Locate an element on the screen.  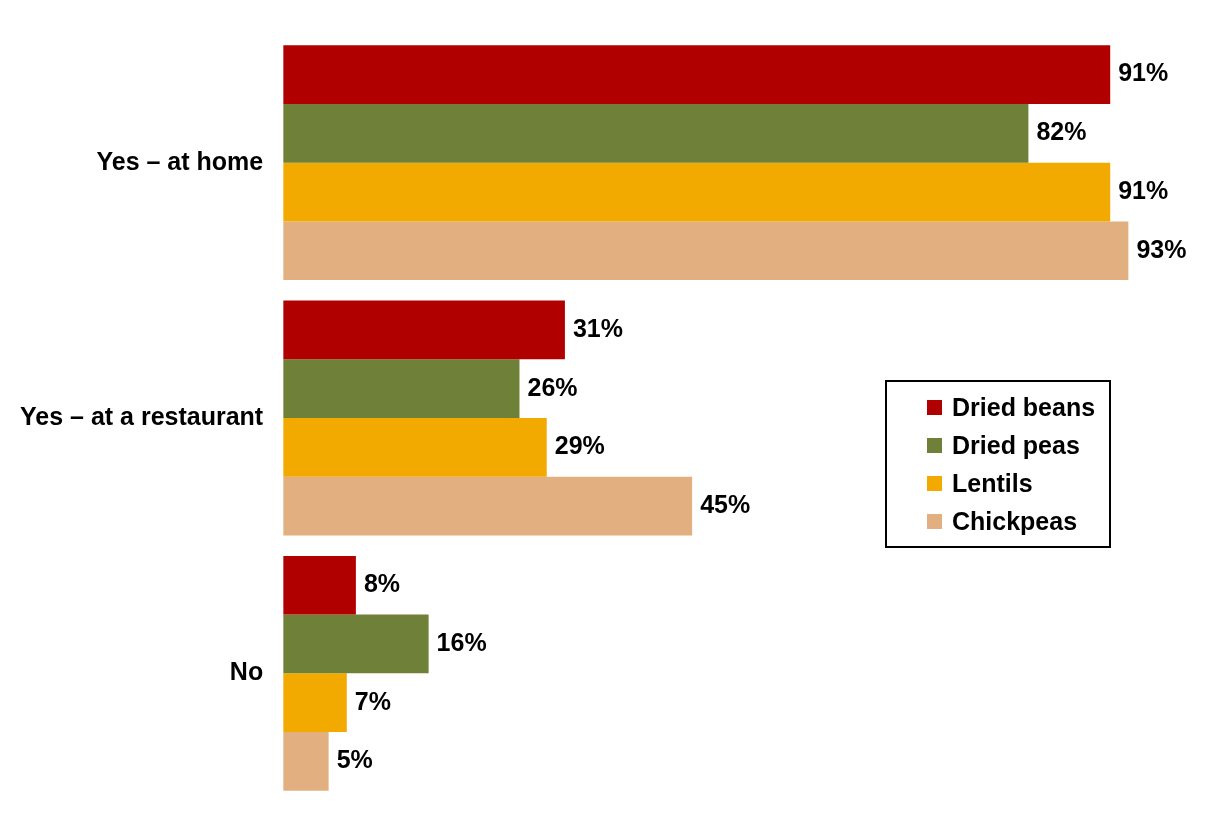
data-label: 8% is located at coordinates (382, 583).